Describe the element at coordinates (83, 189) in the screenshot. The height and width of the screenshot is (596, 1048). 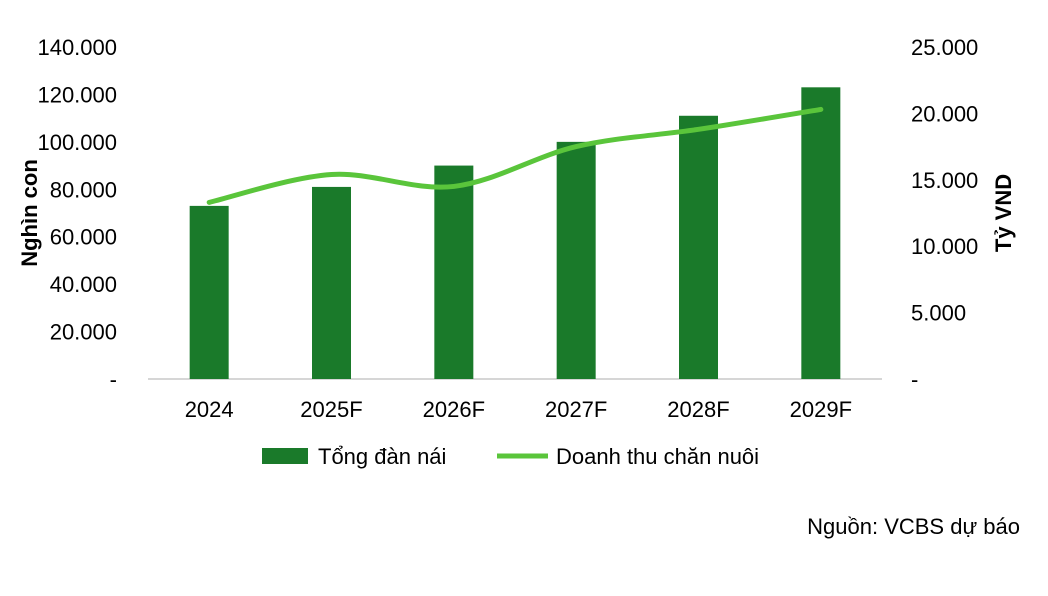
I see `left-tick-label: 80.000` at that location.